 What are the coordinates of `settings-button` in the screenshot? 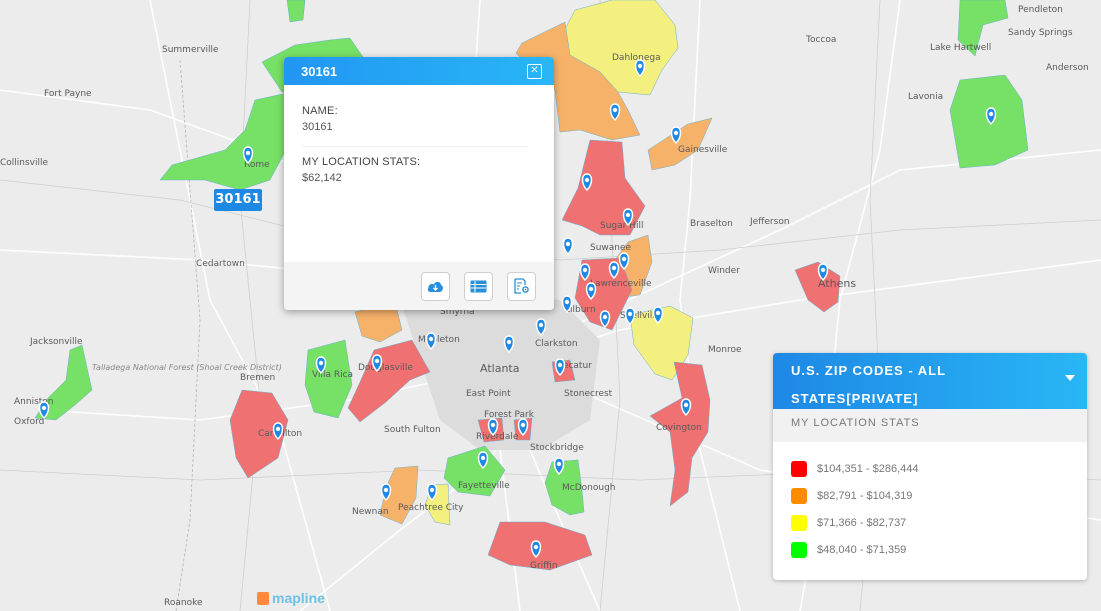 It's located at (521, 286).